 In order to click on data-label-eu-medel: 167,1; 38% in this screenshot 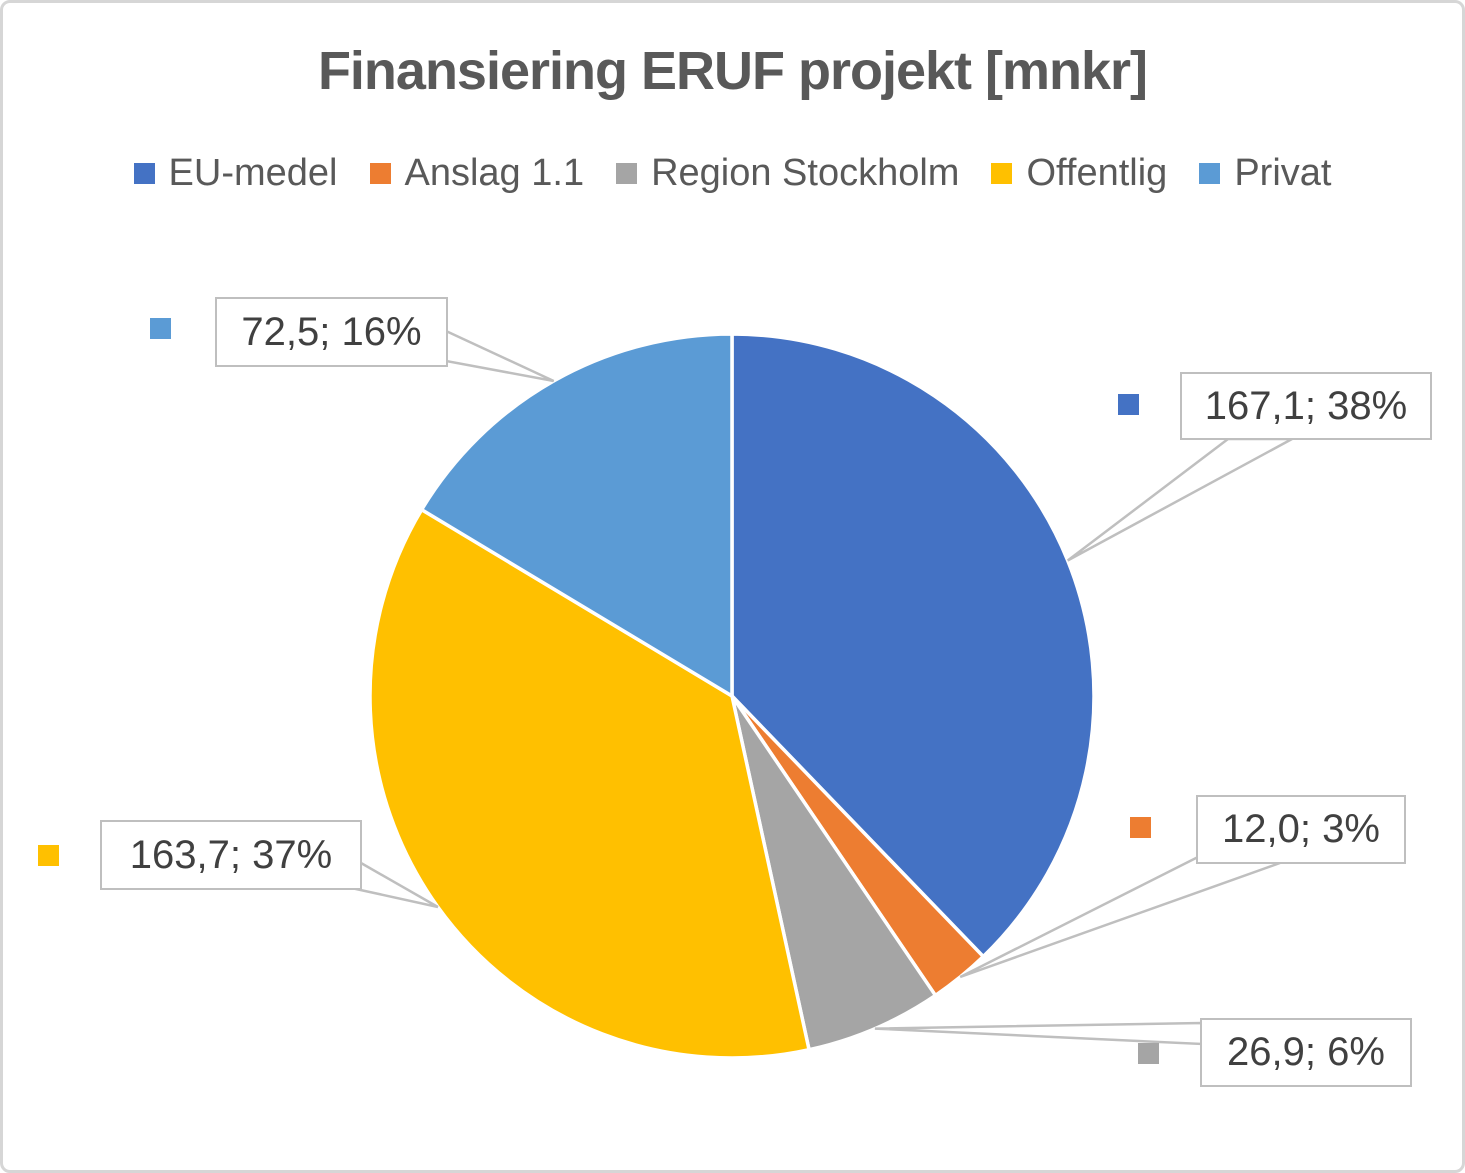, I will do `click(1306, 406)`.